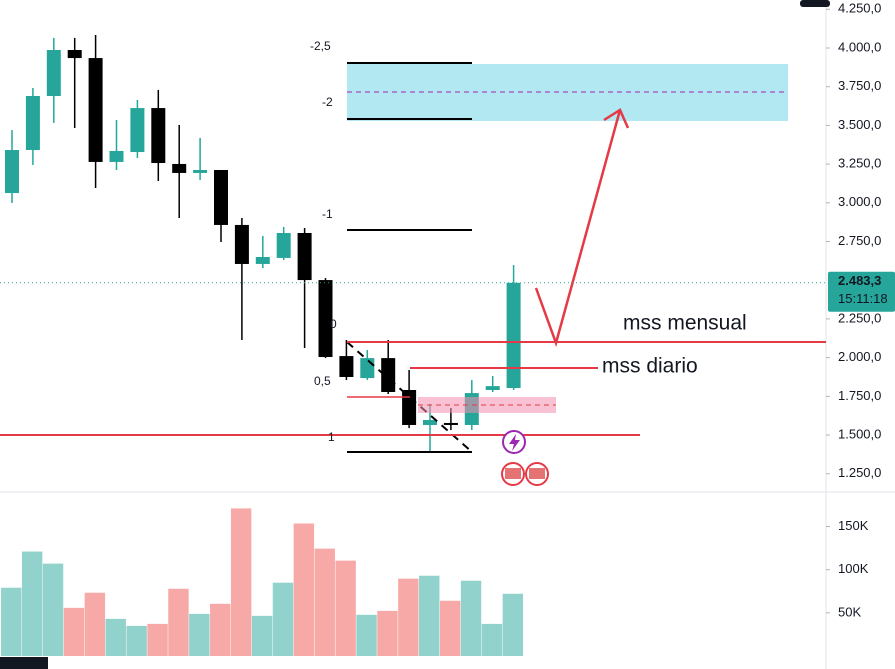 This screenshot has height=669, width=895. I want to click on volume-tick-label: 50K, so click(849, 611).